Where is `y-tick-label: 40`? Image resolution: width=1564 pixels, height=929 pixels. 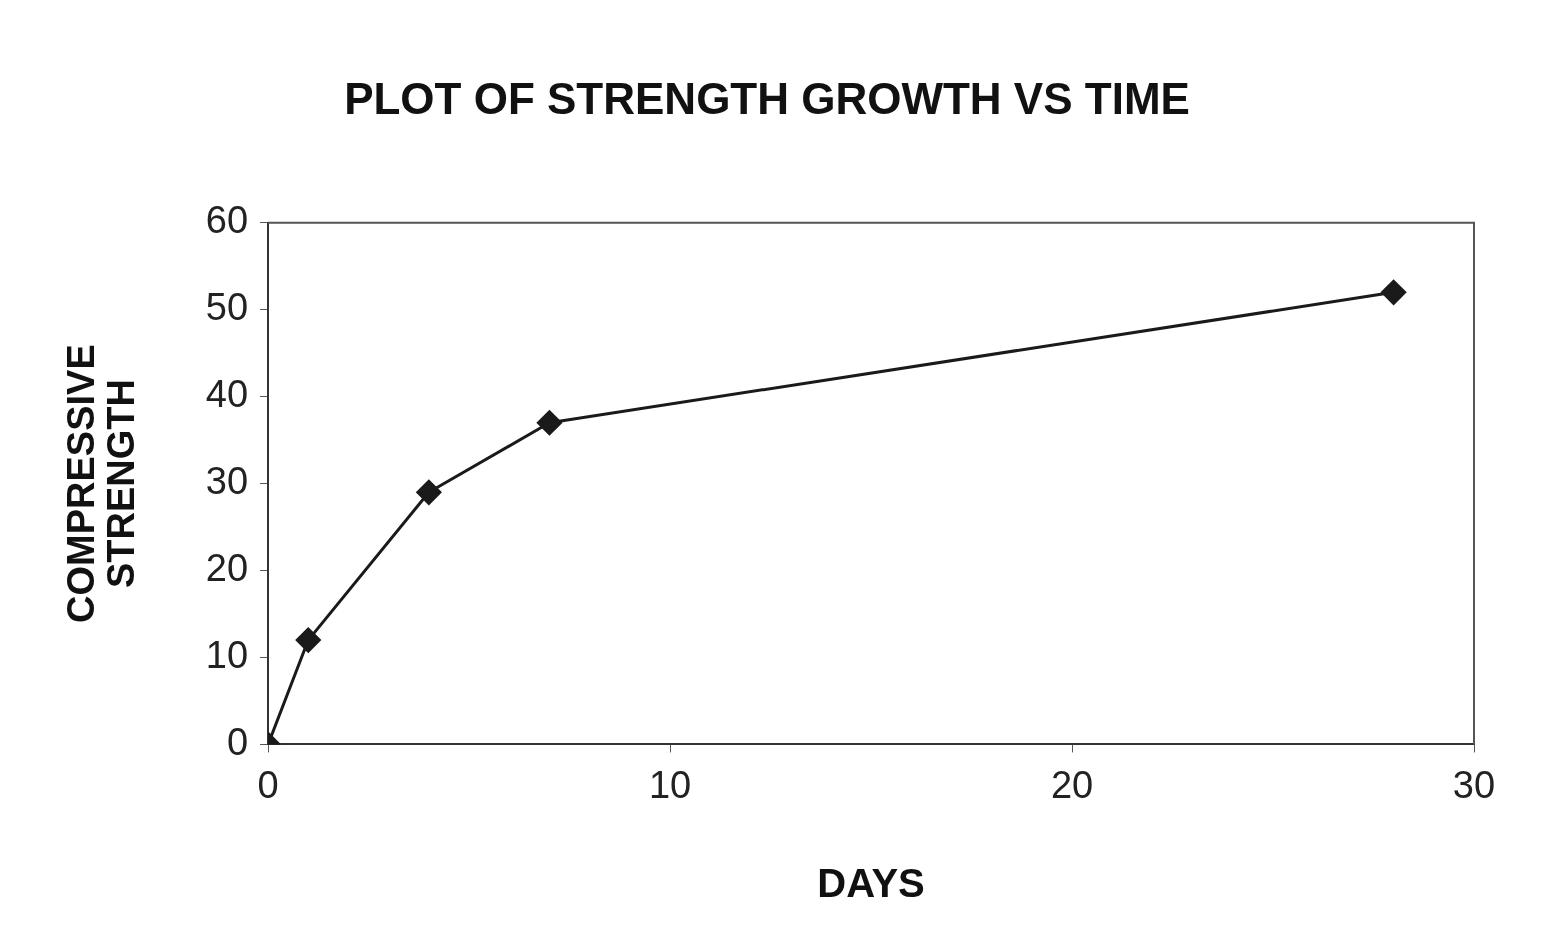 y-tick-label: 40 is located at coordinates (227, 394).